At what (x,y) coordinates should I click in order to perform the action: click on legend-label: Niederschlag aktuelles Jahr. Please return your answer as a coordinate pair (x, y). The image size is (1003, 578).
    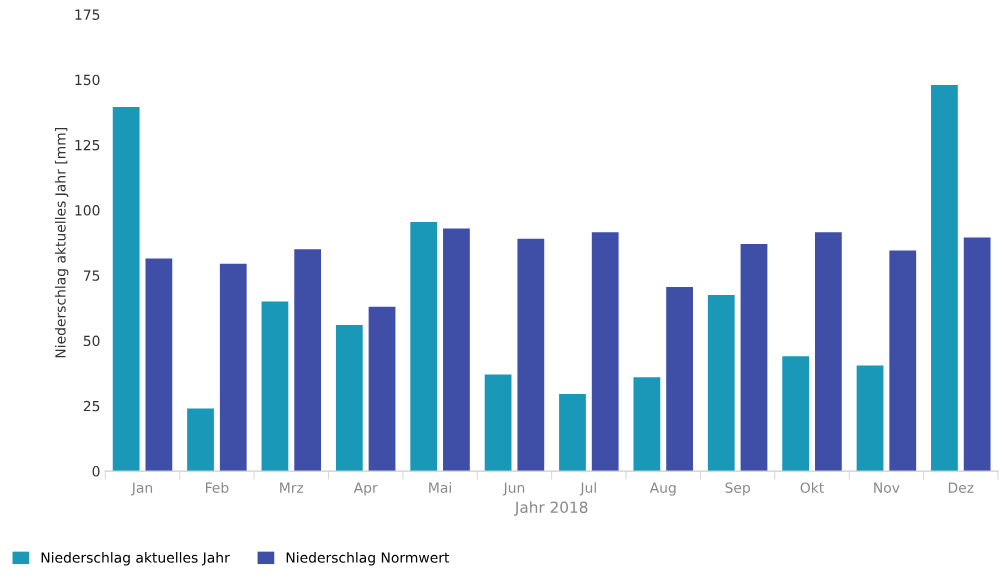
    Looking at the image, I should click on (135, 559).